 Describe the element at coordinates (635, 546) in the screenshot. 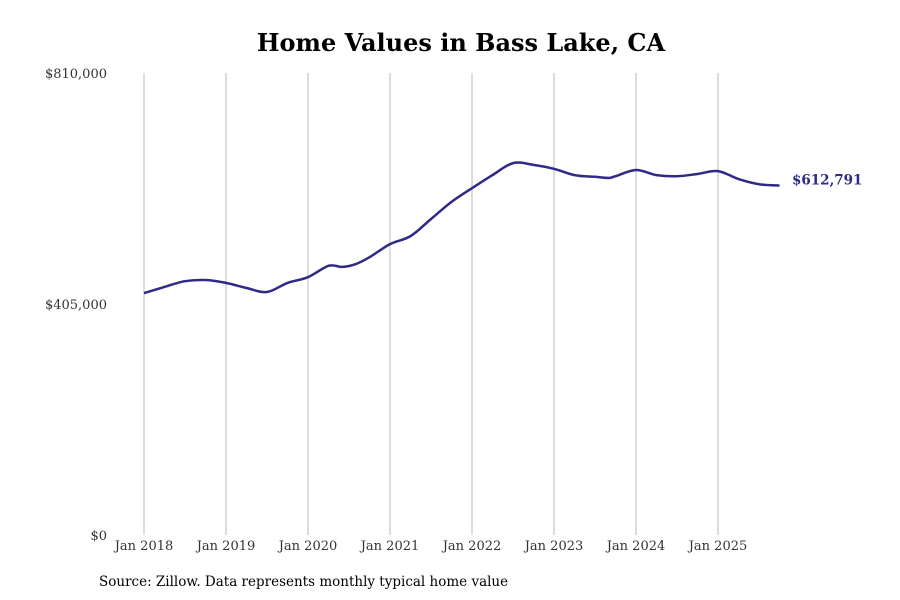

I see `x-tick-label: Jan 2024` at that location.